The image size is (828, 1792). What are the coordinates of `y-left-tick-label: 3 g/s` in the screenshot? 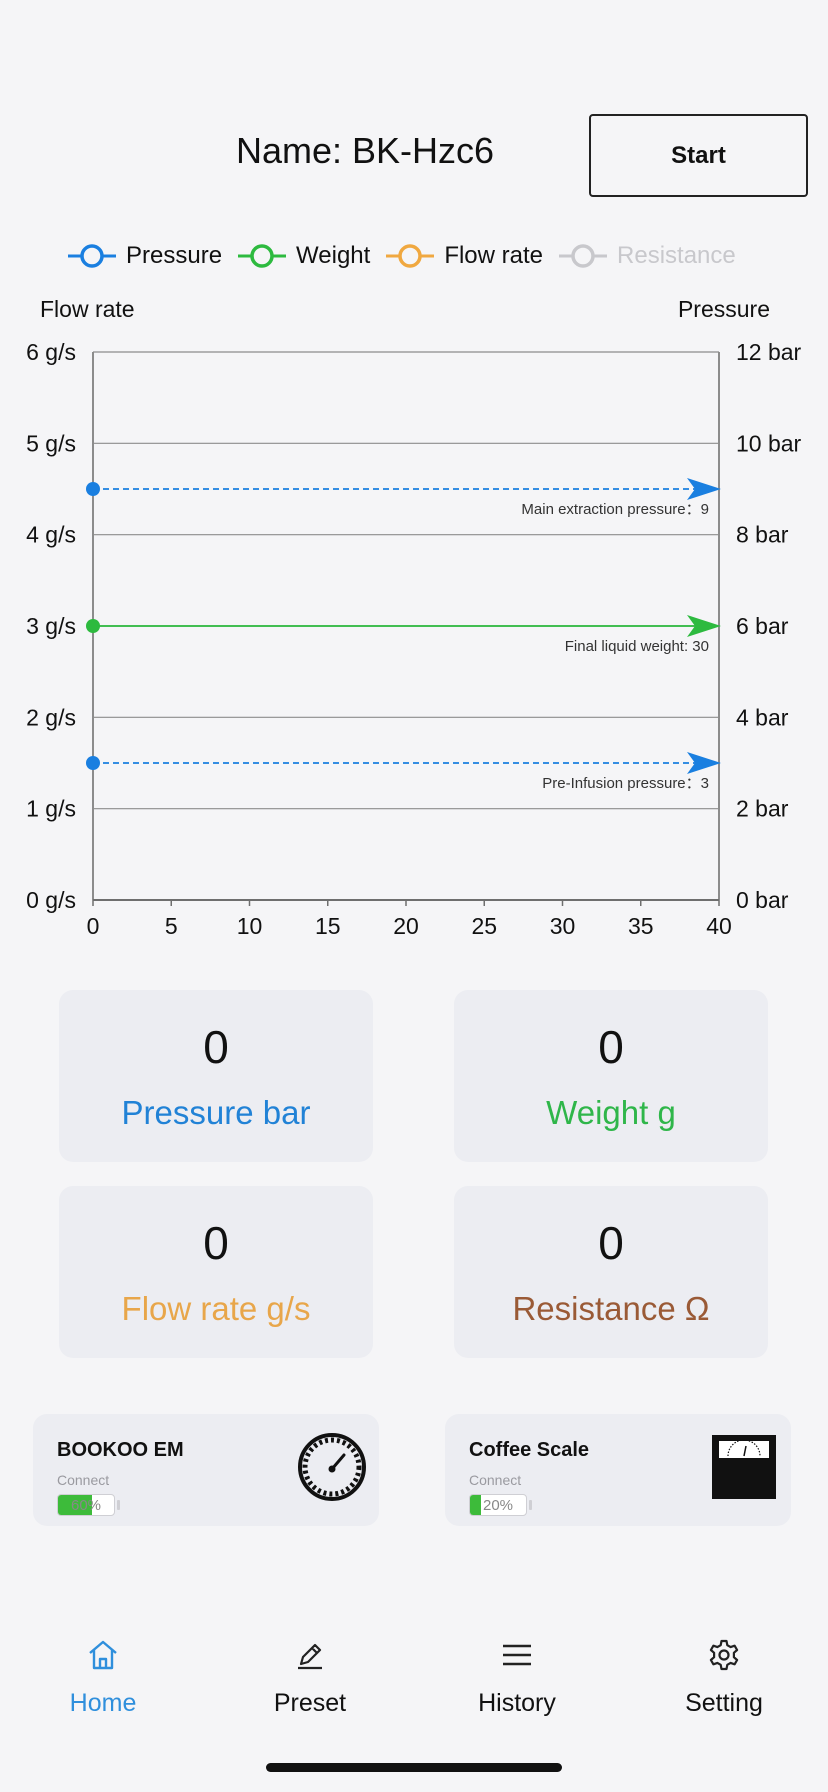 It's located at (51, 626).